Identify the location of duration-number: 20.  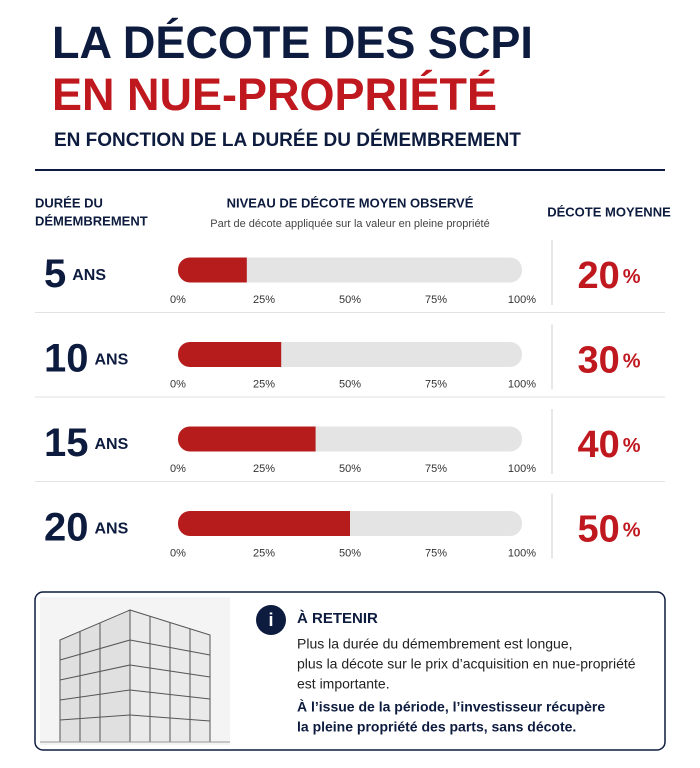
(66, 527).